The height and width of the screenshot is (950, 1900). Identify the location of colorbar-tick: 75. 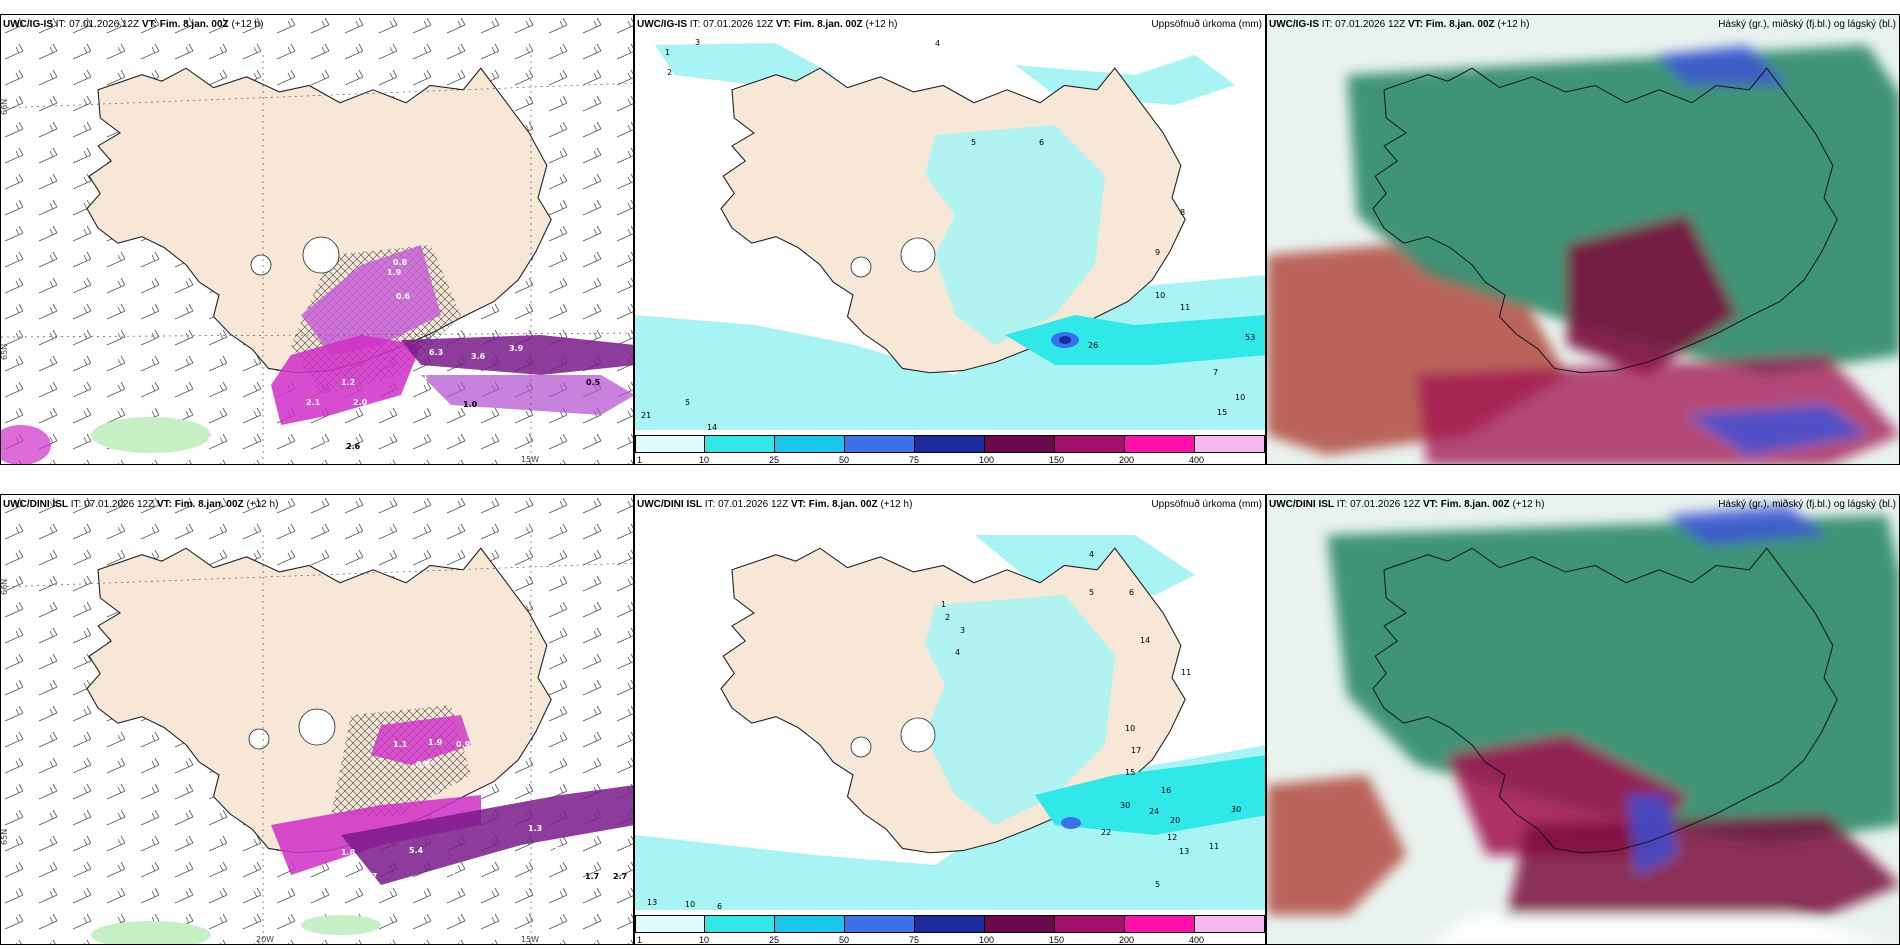
(914, 940).